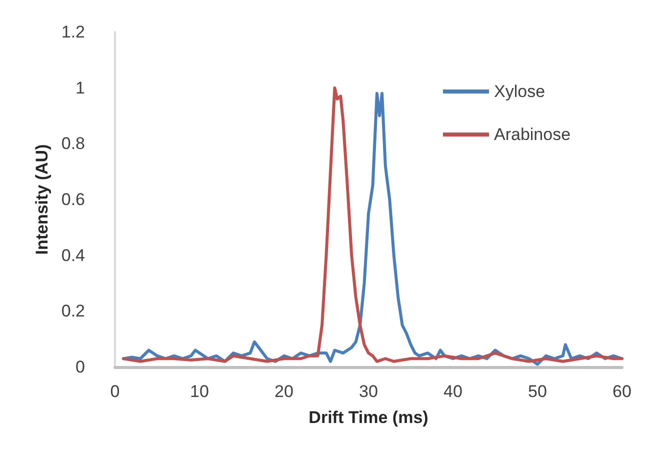 Image resolution: width=647 pixels, height=466 pixels. Describe the element at coordinates (73, 144) in the screenshot. I see `y-tick-label: 0.8` at that location.